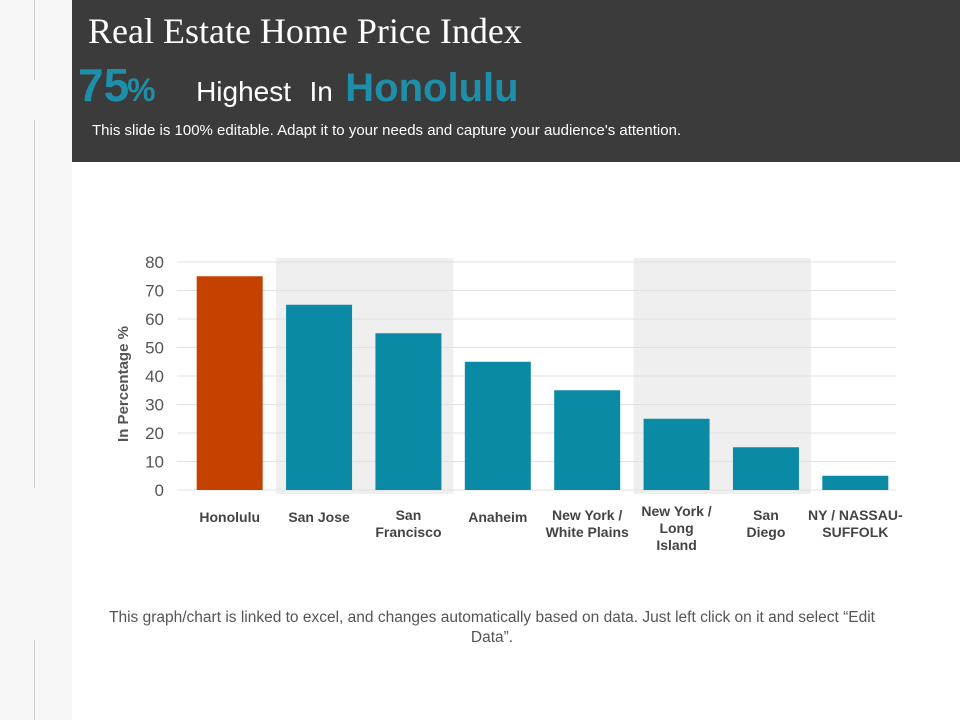 This screenshot has height=720, width=960. What do you see at coordinates (676, 454) in the screenshot?
I see `bar-new-york-long-island` at bounding box center [676, 454].